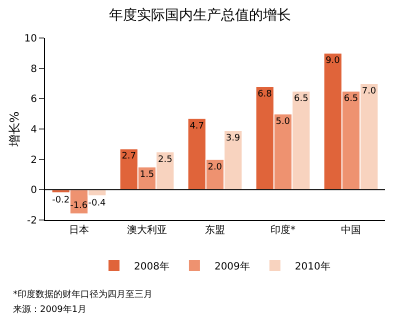 The height and width of the screenshot is (320, 400). What do you see at coordinates (283, 121) in the screenshot?
I see `data-label: 5.0` at bounding box center [283, 121].